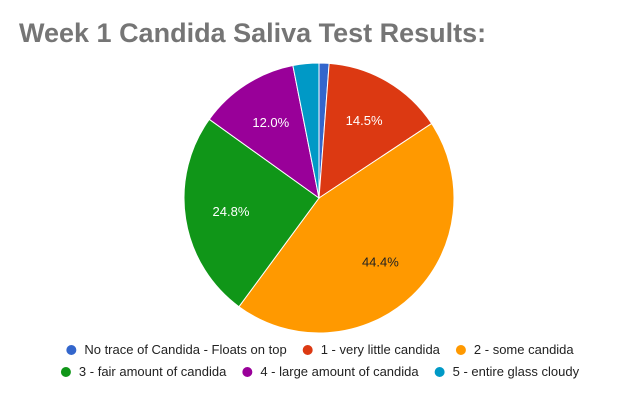 The width and height of the screenshot is (640, 402). What do you see at coordinates (153, 371) in the screenshot?
I see `legend-label-3: 3 - fair amount of candida` at bounding box center [153, 371].